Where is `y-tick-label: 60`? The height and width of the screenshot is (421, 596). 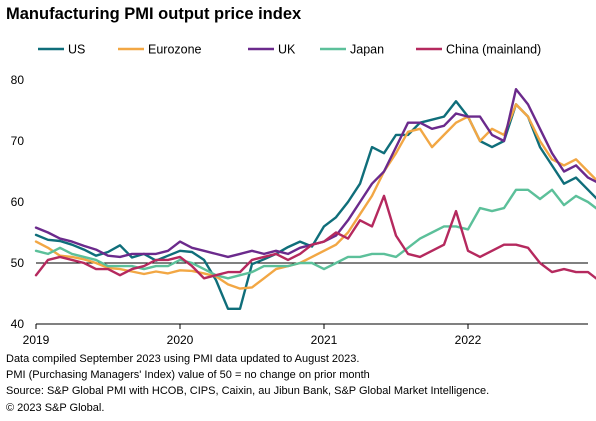 y-tick-label: 60 is located at coordinates (18, 202).